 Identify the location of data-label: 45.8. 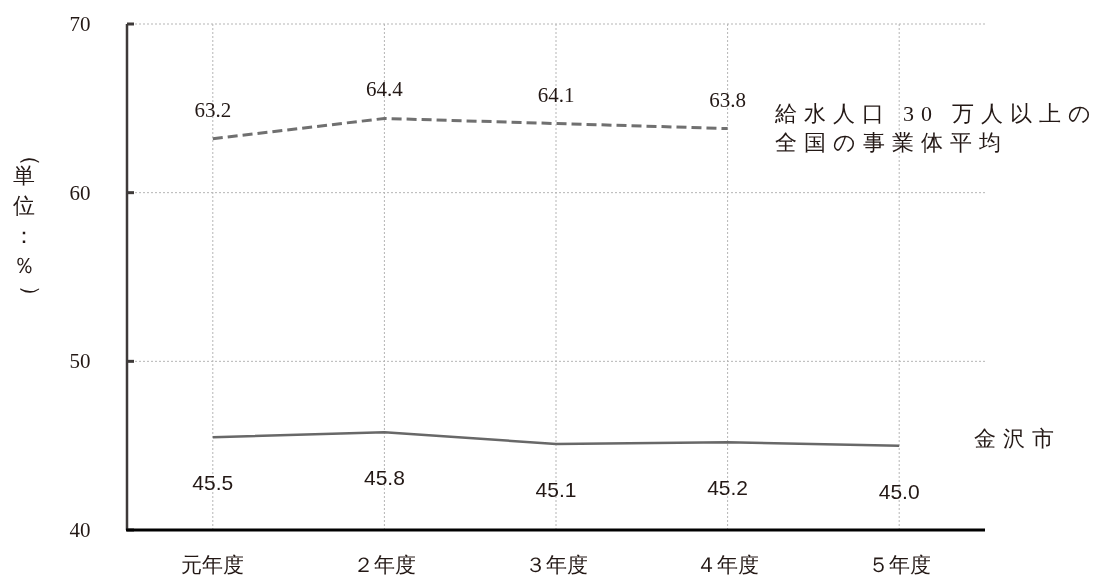
(384, 478).